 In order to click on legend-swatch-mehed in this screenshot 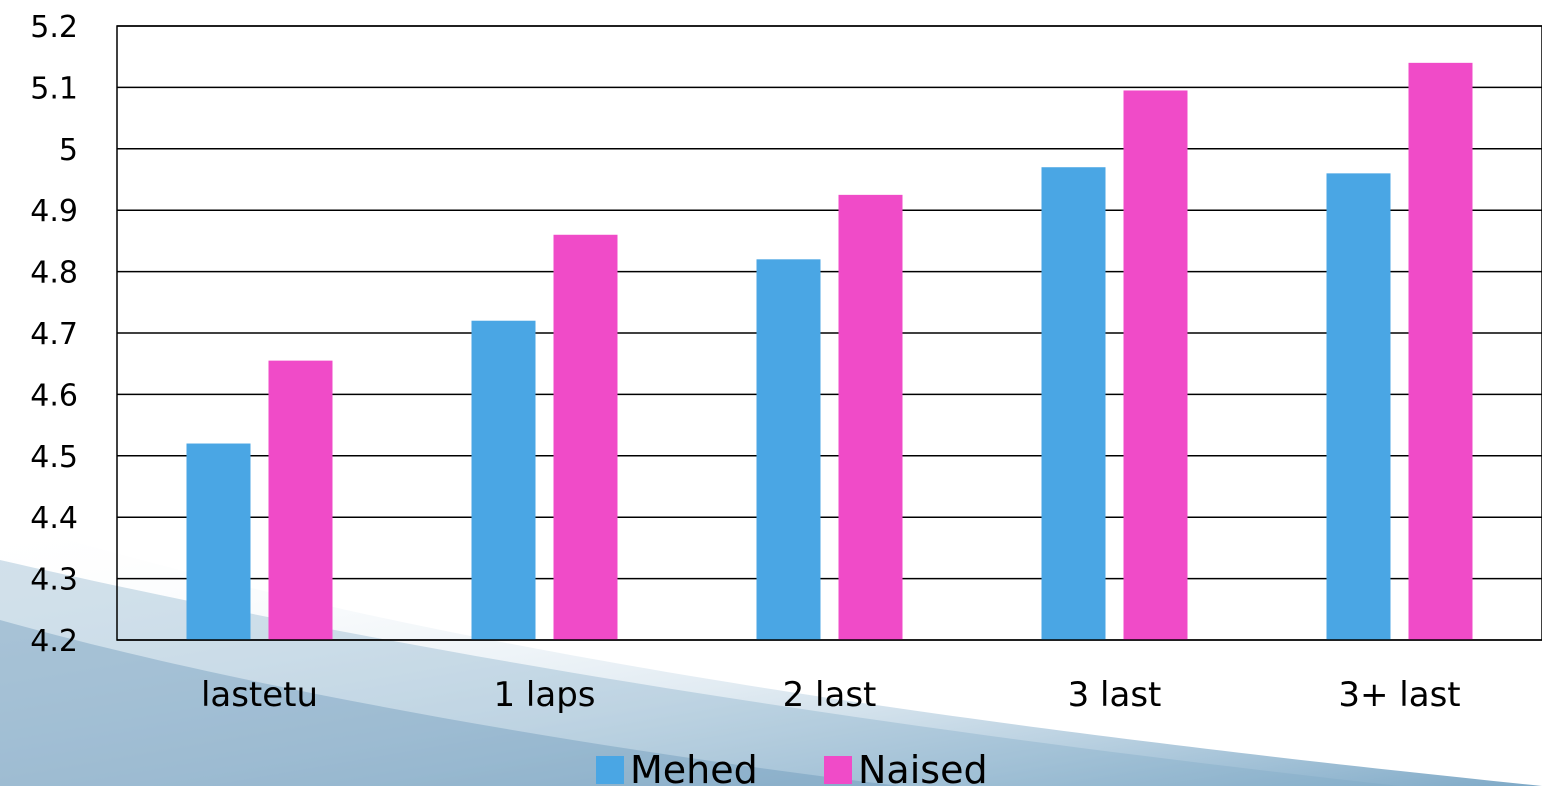, I will do `click(610, 770)`.